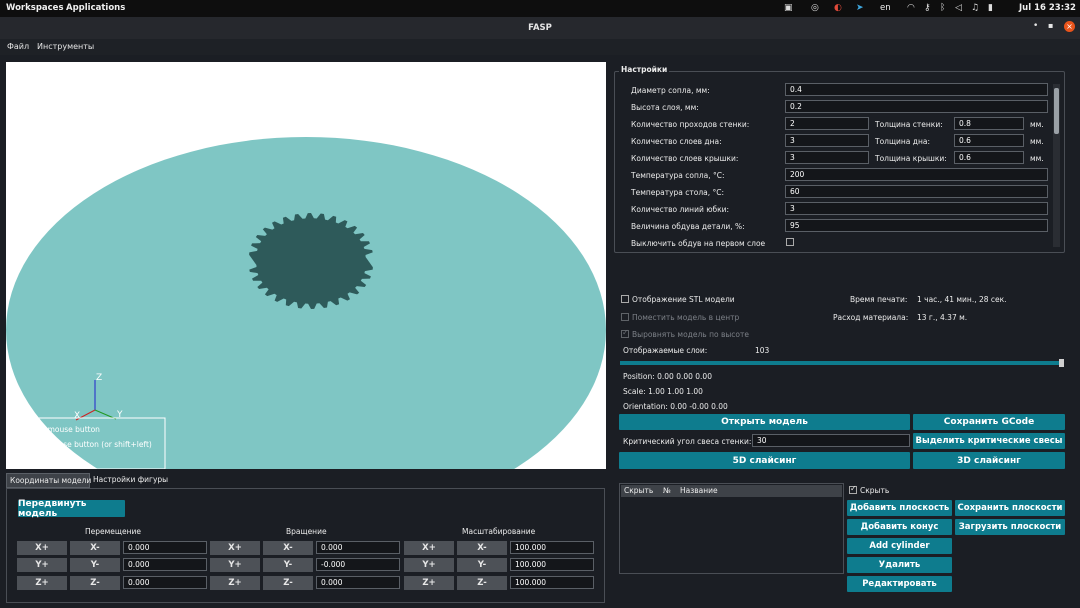  Describe the element at coordinates (667, 490) in the screenshot. I see `planes-col-number: №` at that location.